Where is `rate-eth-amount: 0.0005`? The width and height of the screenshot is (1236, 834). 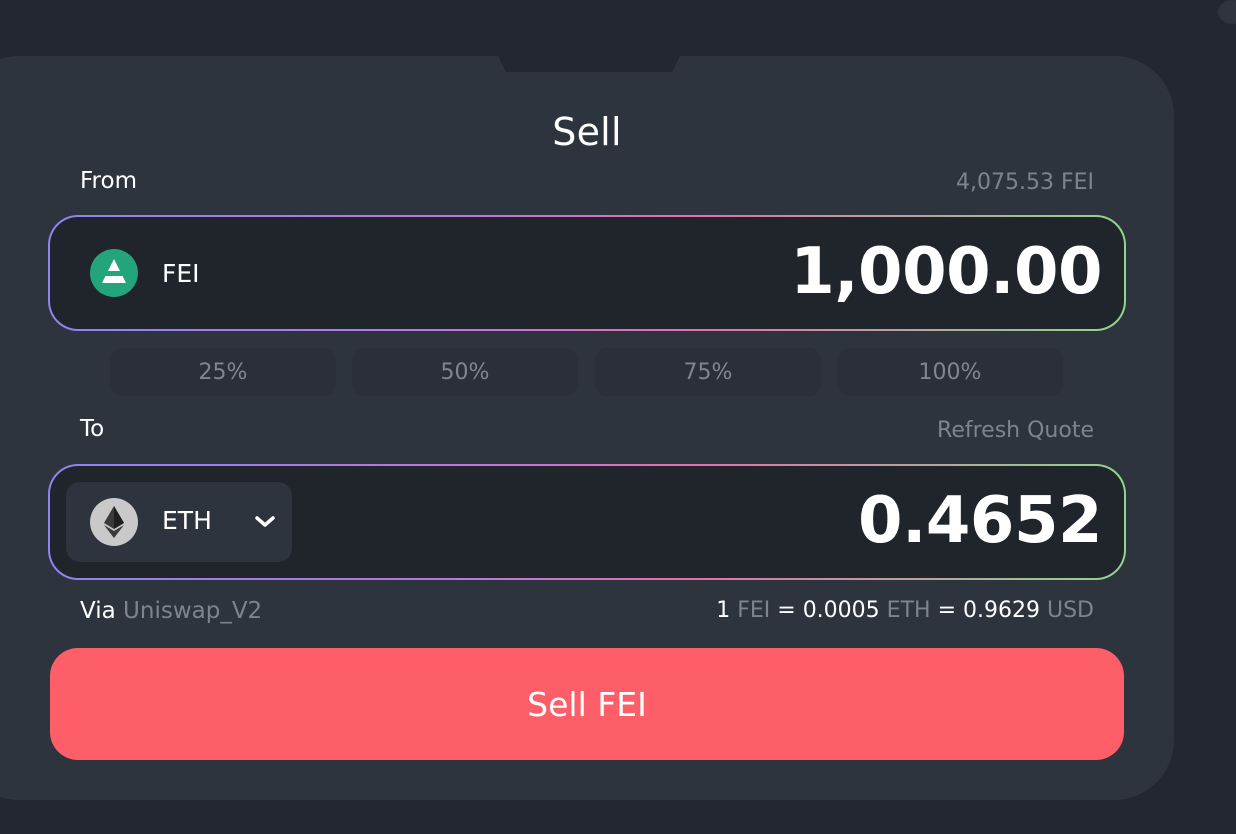 rate-eth-amount: 0.0005 is located at coordinates (841, 610).